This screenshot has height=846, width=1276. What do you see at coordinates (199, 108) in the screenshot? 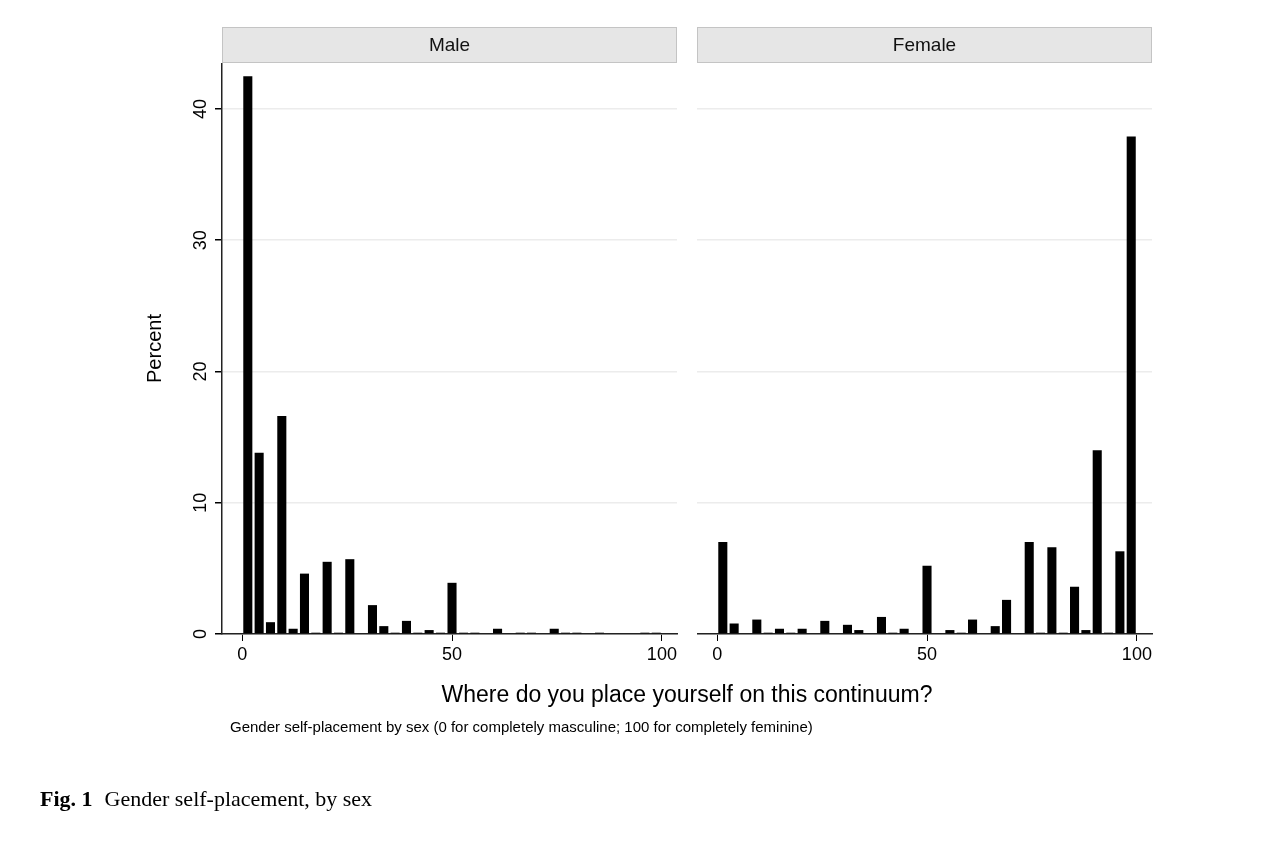
I see `y-tick-label: 40` at bounding box center [199, 108].